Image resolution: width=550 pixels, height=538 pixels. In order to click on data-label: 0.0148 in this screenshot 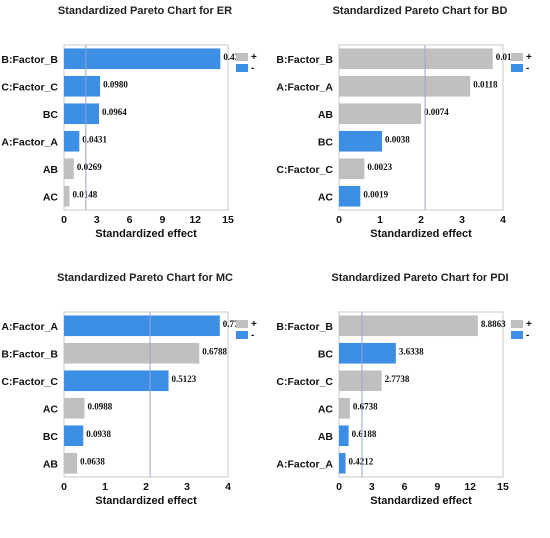, I will do `click(84, 194)`.